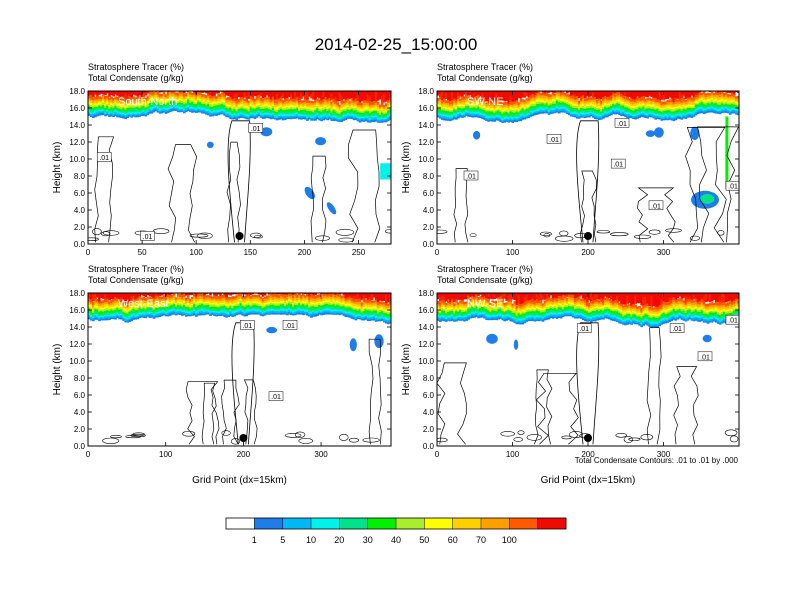  I want to click on y-tick-label: 18.0, so click(426, 91).